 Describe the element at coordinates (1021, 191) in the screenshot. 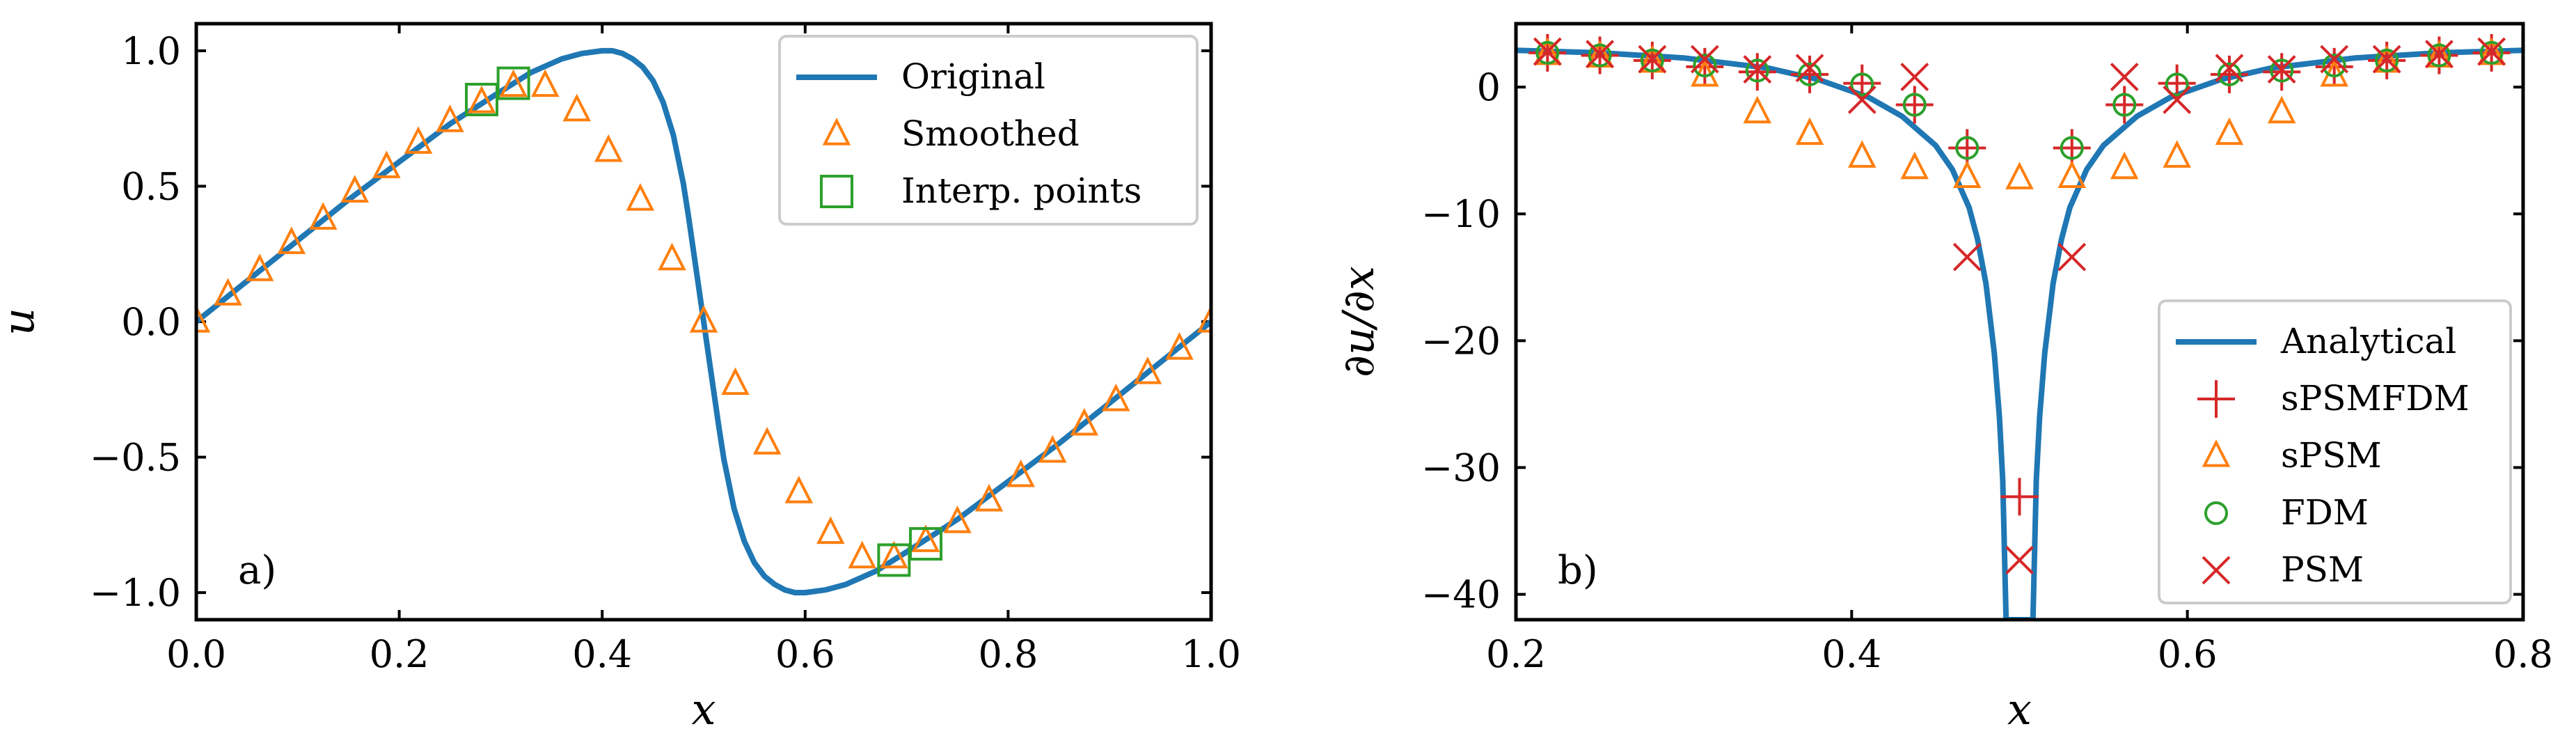

I see `legend-interp-points-label: Interp. points` at that location.